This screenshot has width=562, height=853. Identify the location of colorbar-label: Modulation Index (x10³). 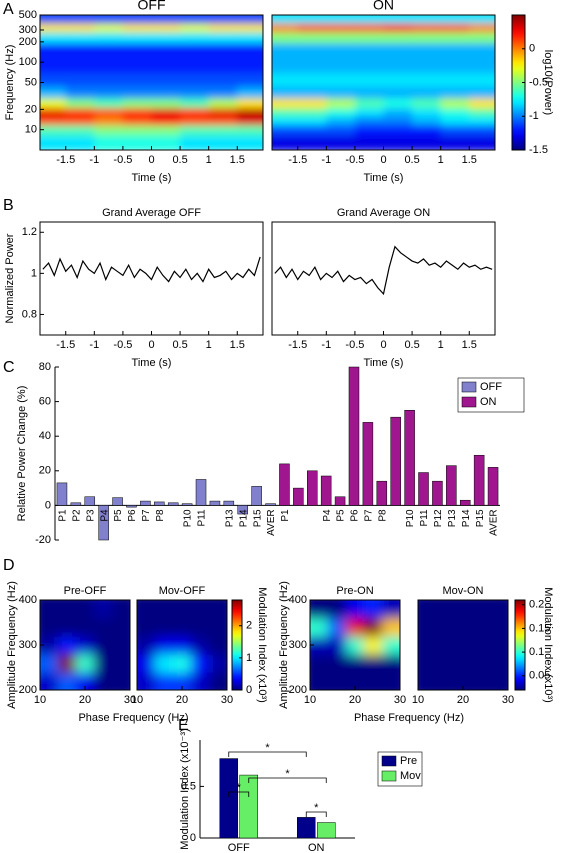
(548, 645).